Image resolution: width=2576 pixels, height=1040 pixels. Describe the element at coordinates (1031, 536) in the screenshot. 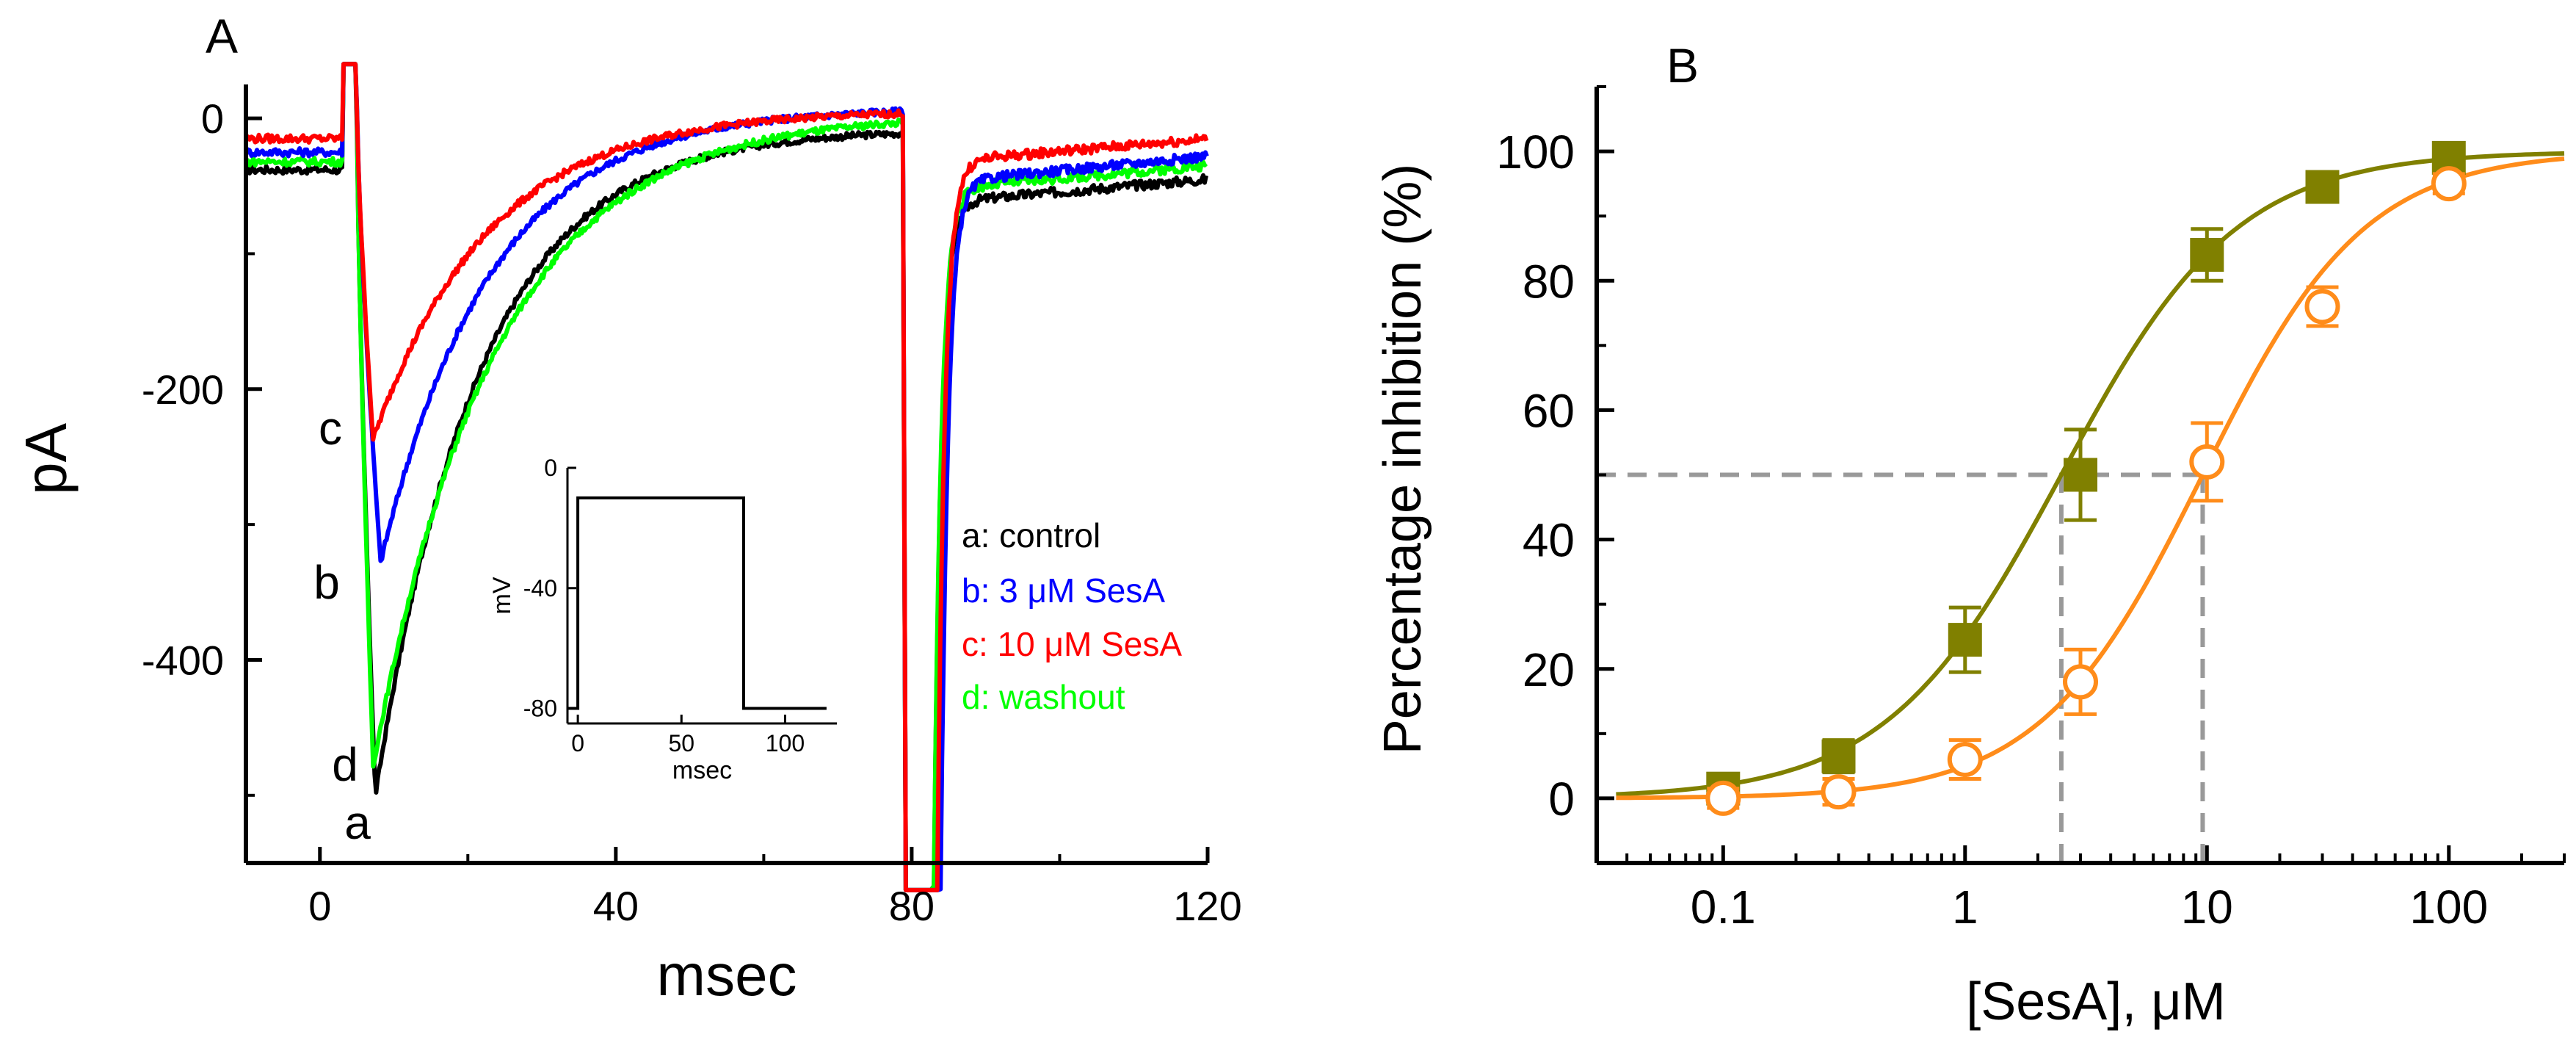

I see `legend-entry: a: control` at that location.